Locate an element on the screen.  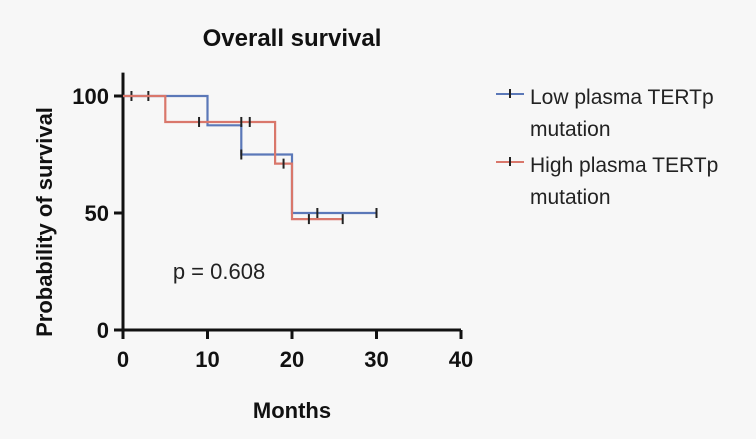
x-tick-label: 10 is located at coordinates (207, 359).